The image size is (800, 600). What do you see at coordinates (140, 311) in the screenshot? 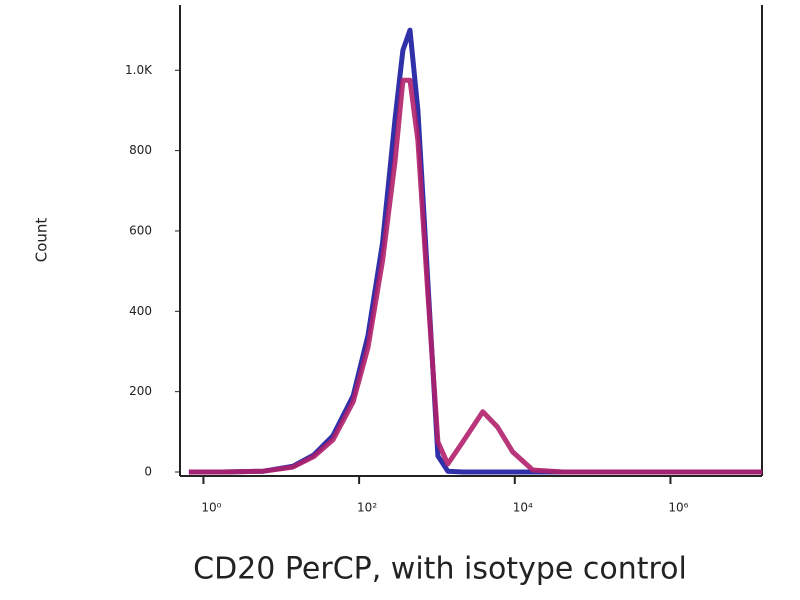
I see `y-tick-label: 400` at bounding box center [140, 311].